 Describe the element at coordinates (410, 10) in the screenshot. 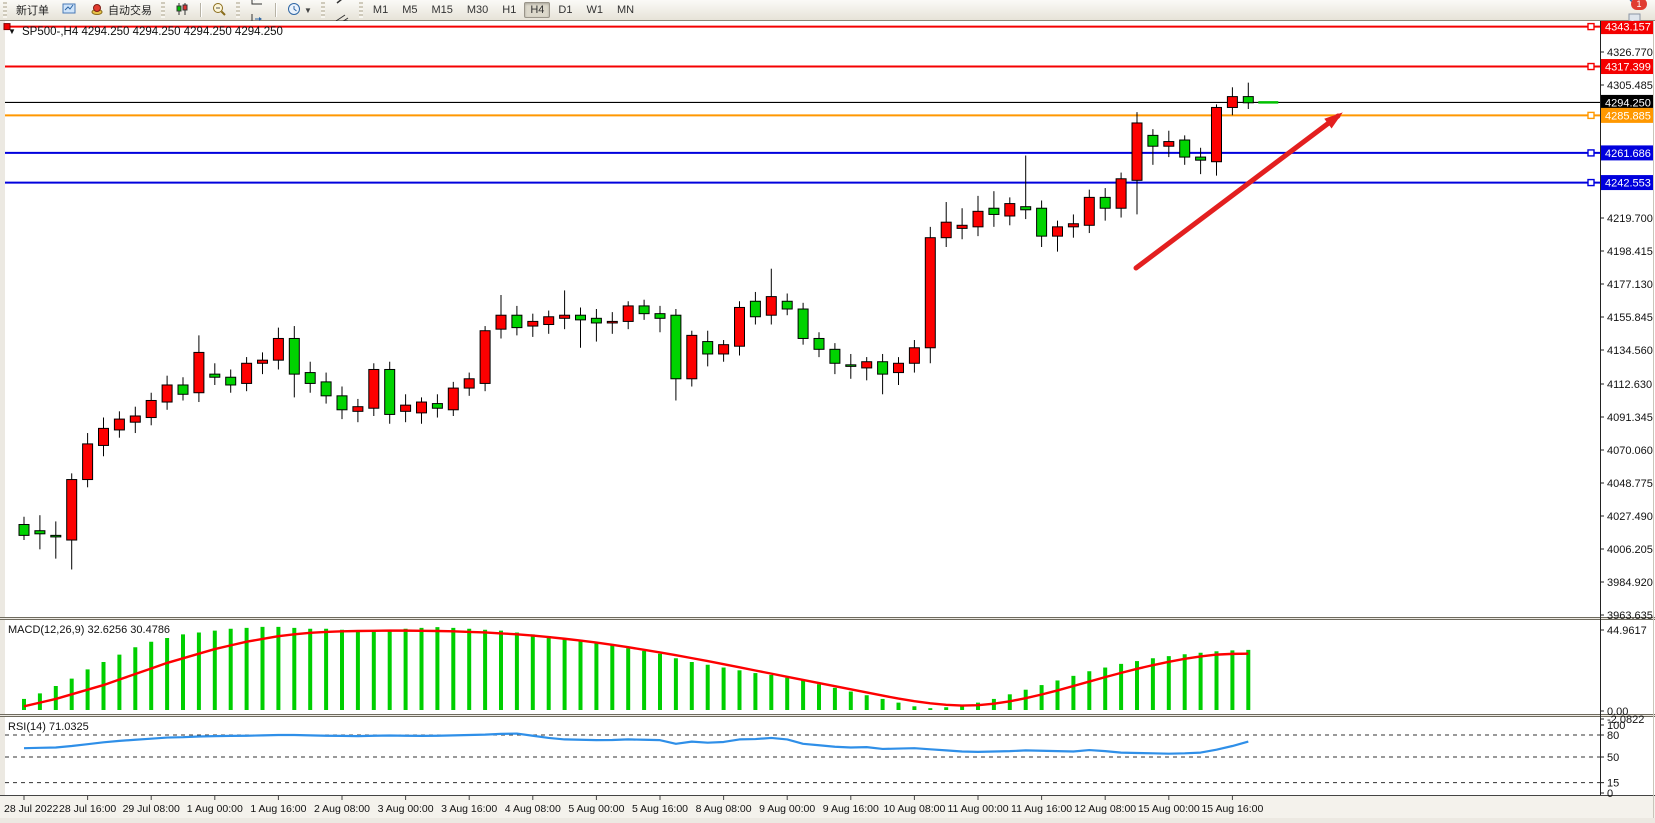

I see `timeframe-m5-button: M5` at that location.